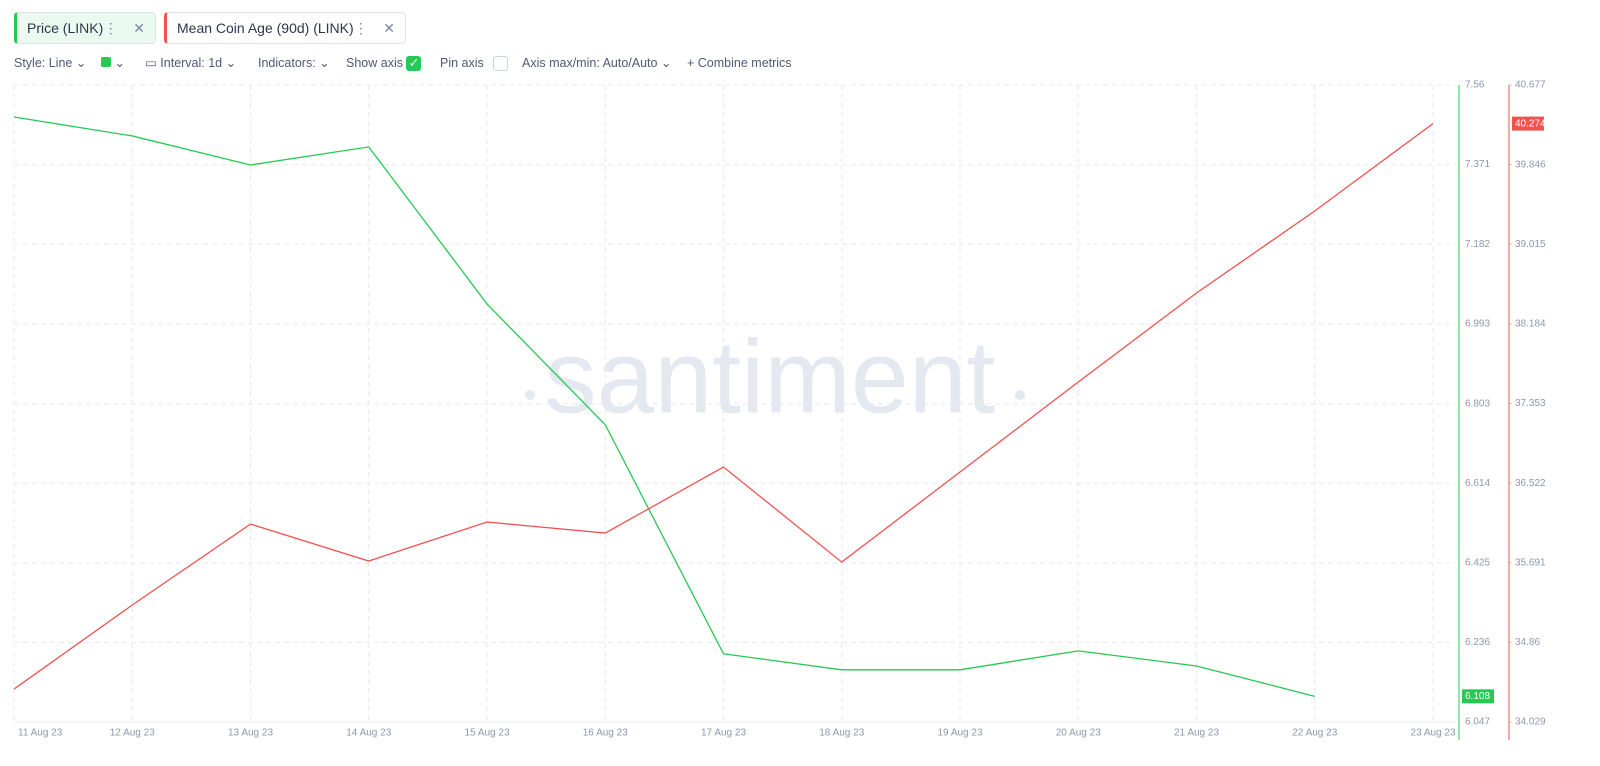 The image size is (1600, 766). Describe the element at coordinates (605, 733) in the screenshot. I see `x-tick-label: 16 Aug 23` at that location.